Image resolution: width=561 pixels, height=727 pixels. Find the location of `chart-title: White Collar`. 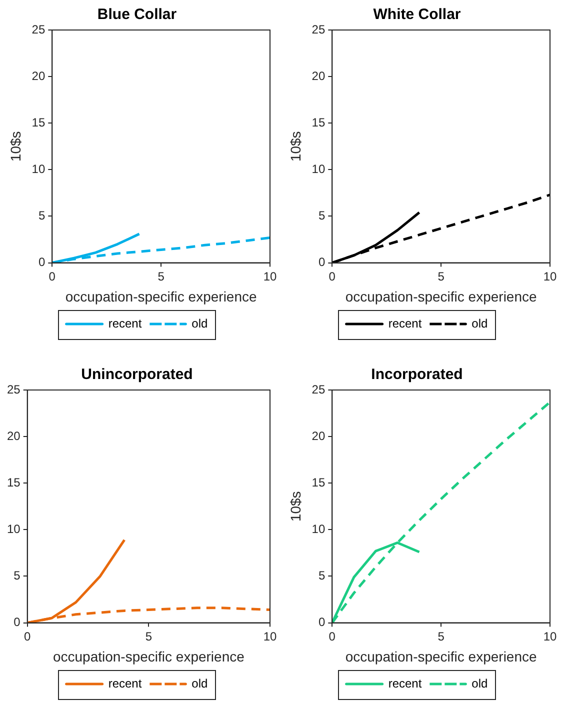

chart-title: White Collar is located at coordinates (417, 15).